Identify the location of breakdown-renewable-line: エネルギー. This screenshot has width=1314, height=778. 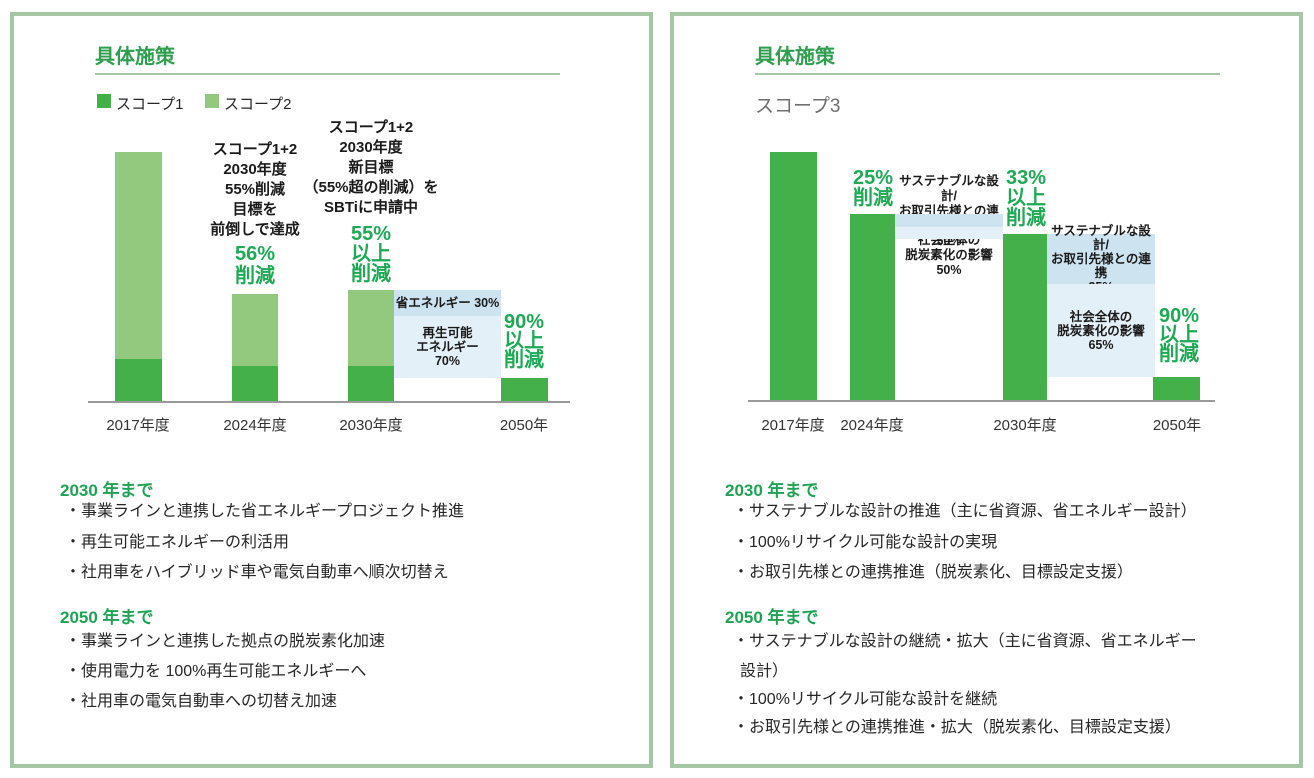
(447, 347).